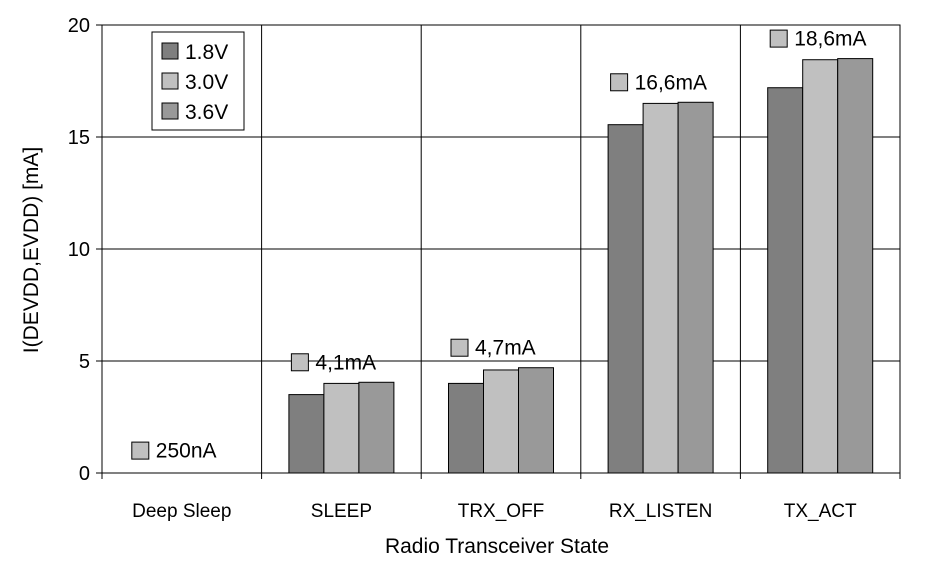 This screenshot has height=571, width=931. What do you see at coordinates (79, 26) in the screenshot?
I see `y-tick-label: 20` at bounding box center [79, 26].